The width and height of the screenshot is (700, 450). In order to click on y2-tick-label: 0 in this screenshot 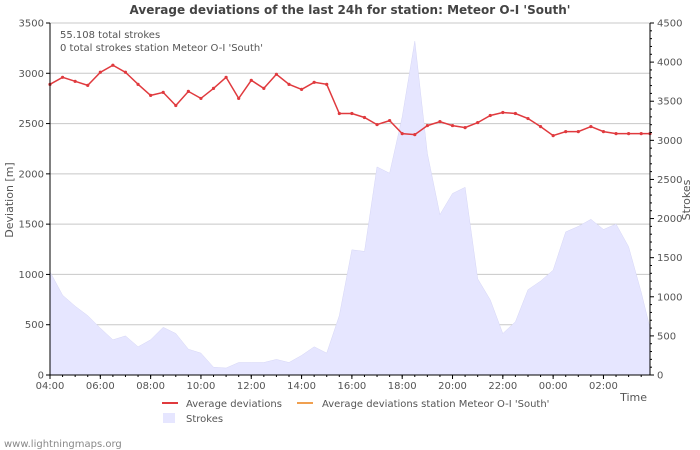, I will do `click(660, 376)`.